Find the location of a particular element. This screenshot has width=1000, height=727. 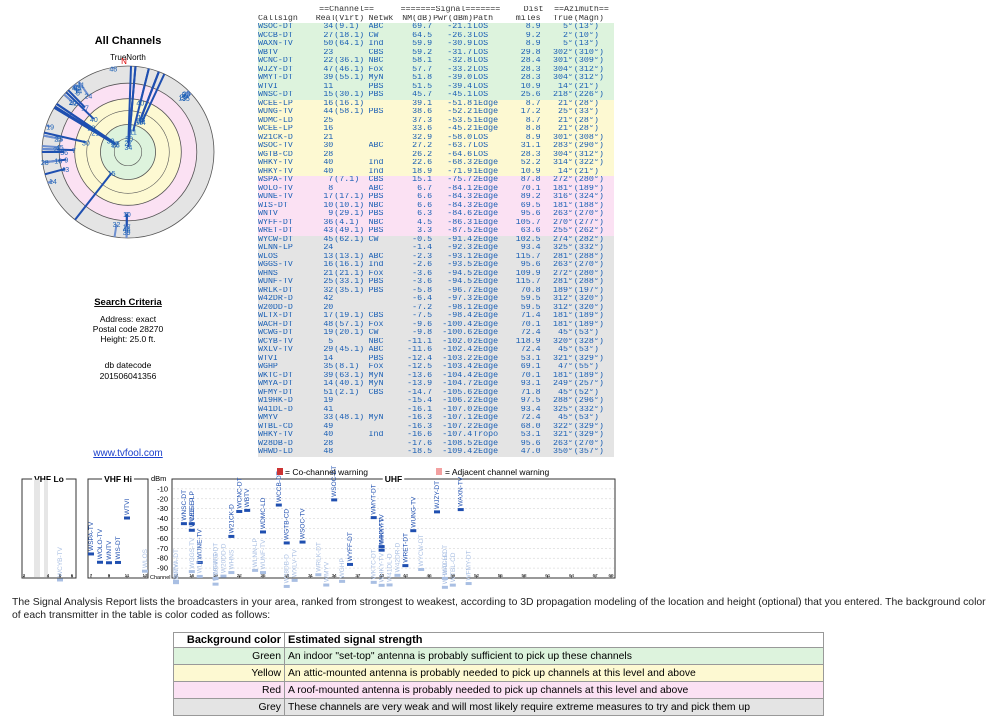

table-row: W42DR-D 42 -6.4 -97.3 2Edge 59.5 312° (320°) is located at coordinates (436, 299).